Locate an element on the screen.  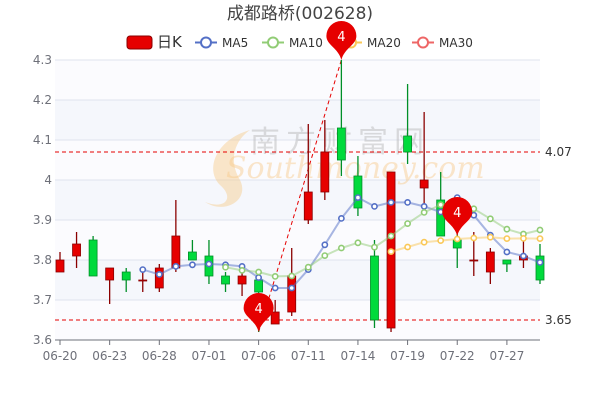
watermark-swoosh is located at coordinates (227, 168).